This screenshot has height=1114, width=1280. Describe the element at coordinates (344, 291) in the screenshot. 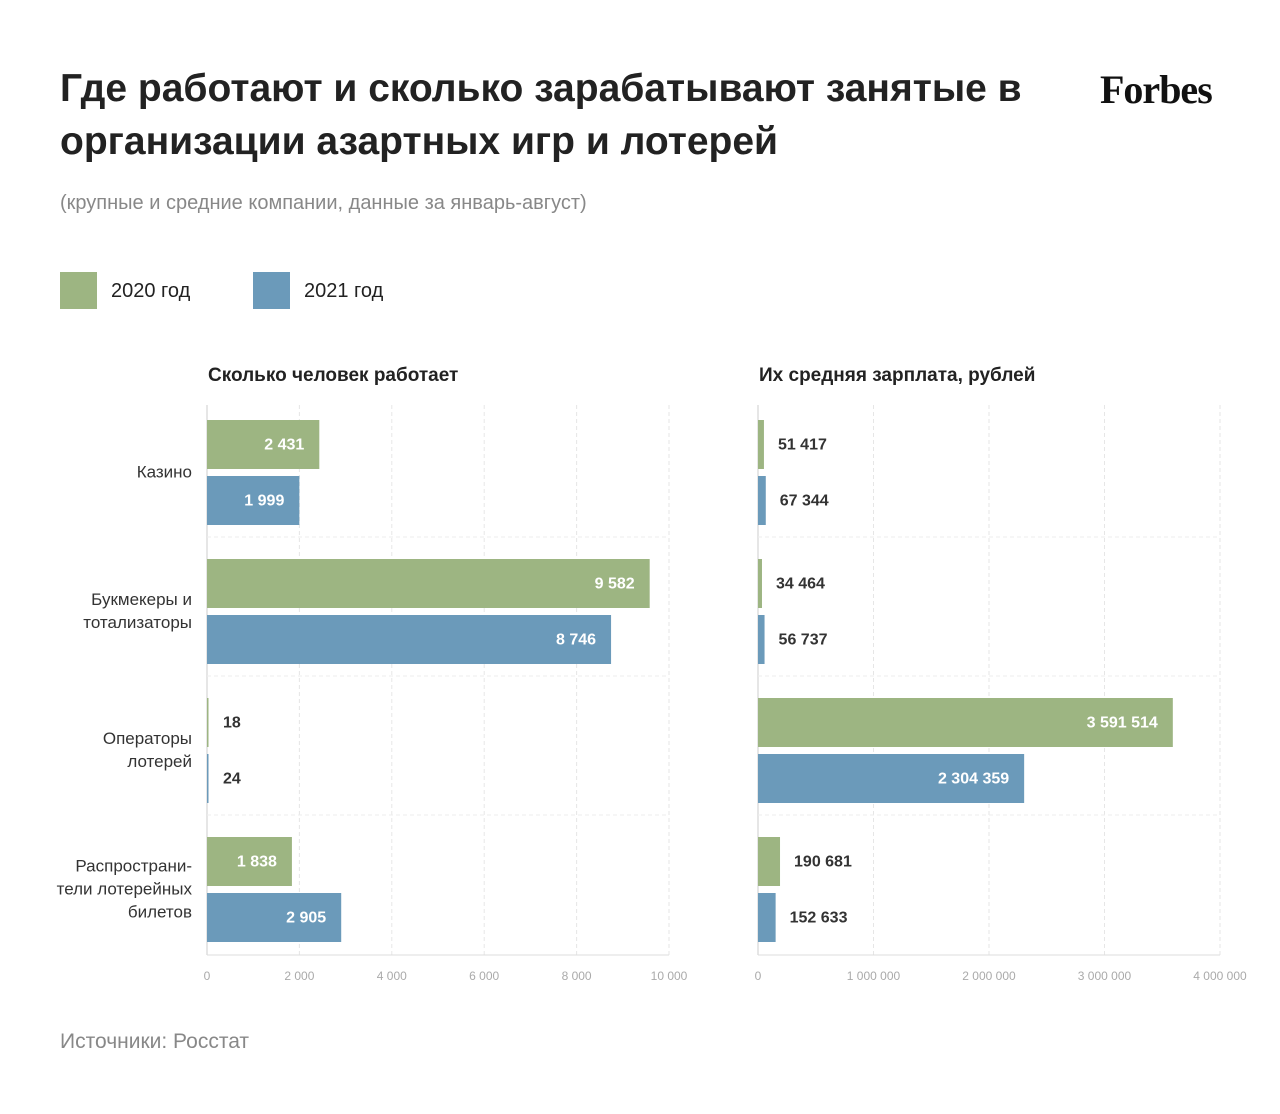

I see `legend-label: 2021 год` at that location.